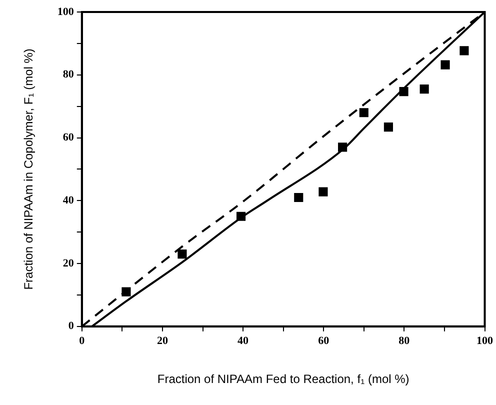 The height and width of the screenshot is (405, 496). I want to click on x-tick-label: 0, so click(82, 340).